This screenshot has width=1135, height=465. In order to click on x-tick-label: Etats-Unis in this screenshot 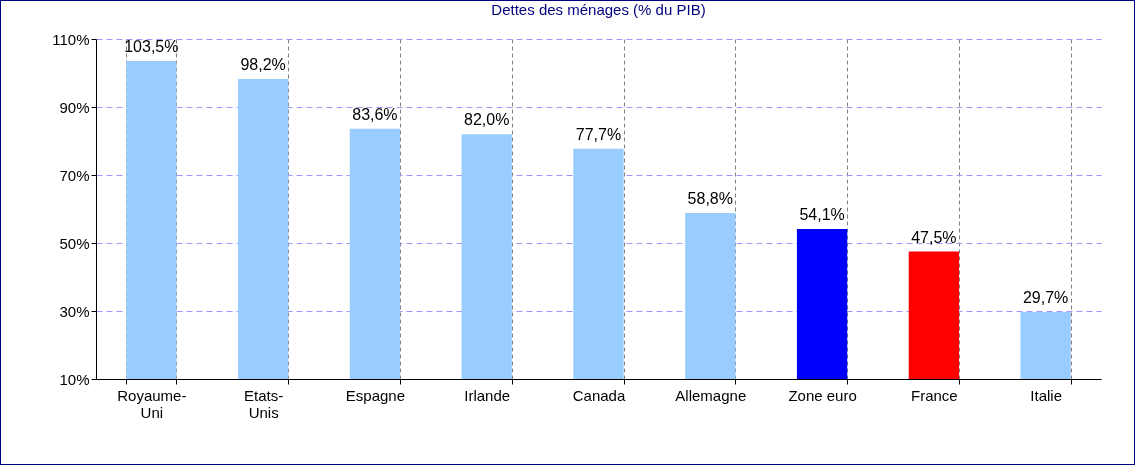, I will do `click(264, 403)`.